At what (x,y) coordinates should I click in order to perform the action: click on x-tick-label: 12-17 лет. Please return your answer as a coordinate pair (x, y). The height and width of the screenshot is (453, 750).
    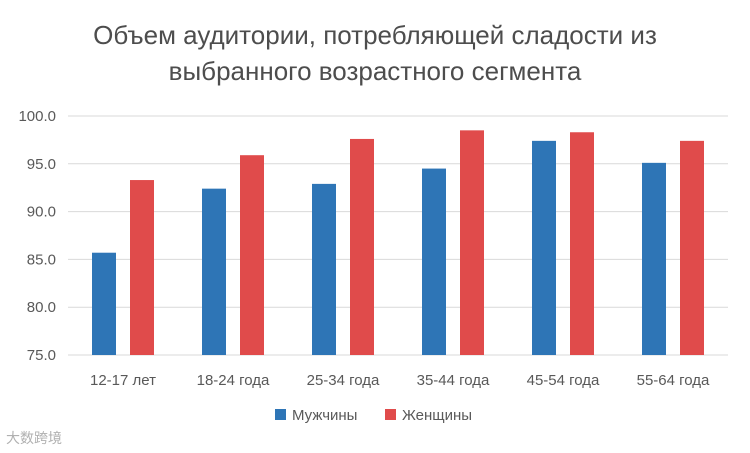
    Looking at the image, I should click on (123, 380).